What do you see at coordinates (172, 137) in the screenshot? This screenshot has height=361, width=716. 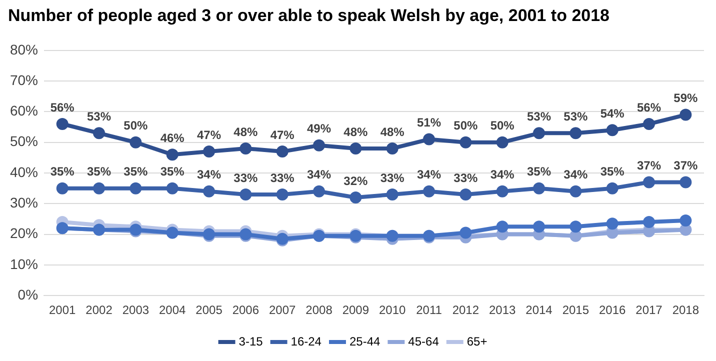 I see `data-label: 46%` at bounding box center [172, 137].